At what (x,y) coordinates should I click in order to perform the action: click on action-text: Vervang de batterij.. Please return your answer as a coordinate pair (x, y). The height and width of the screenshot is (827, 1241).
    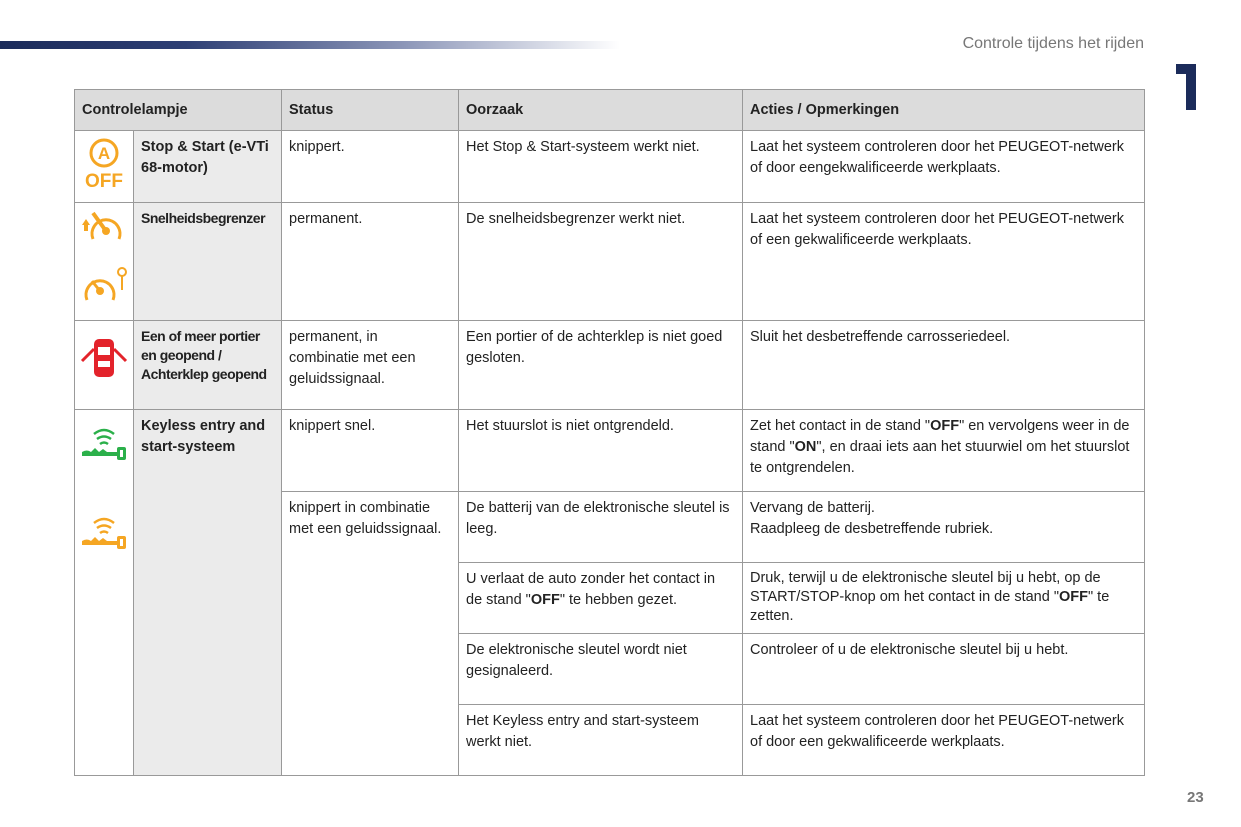
    Looking at the image, I should click on (812, 508).